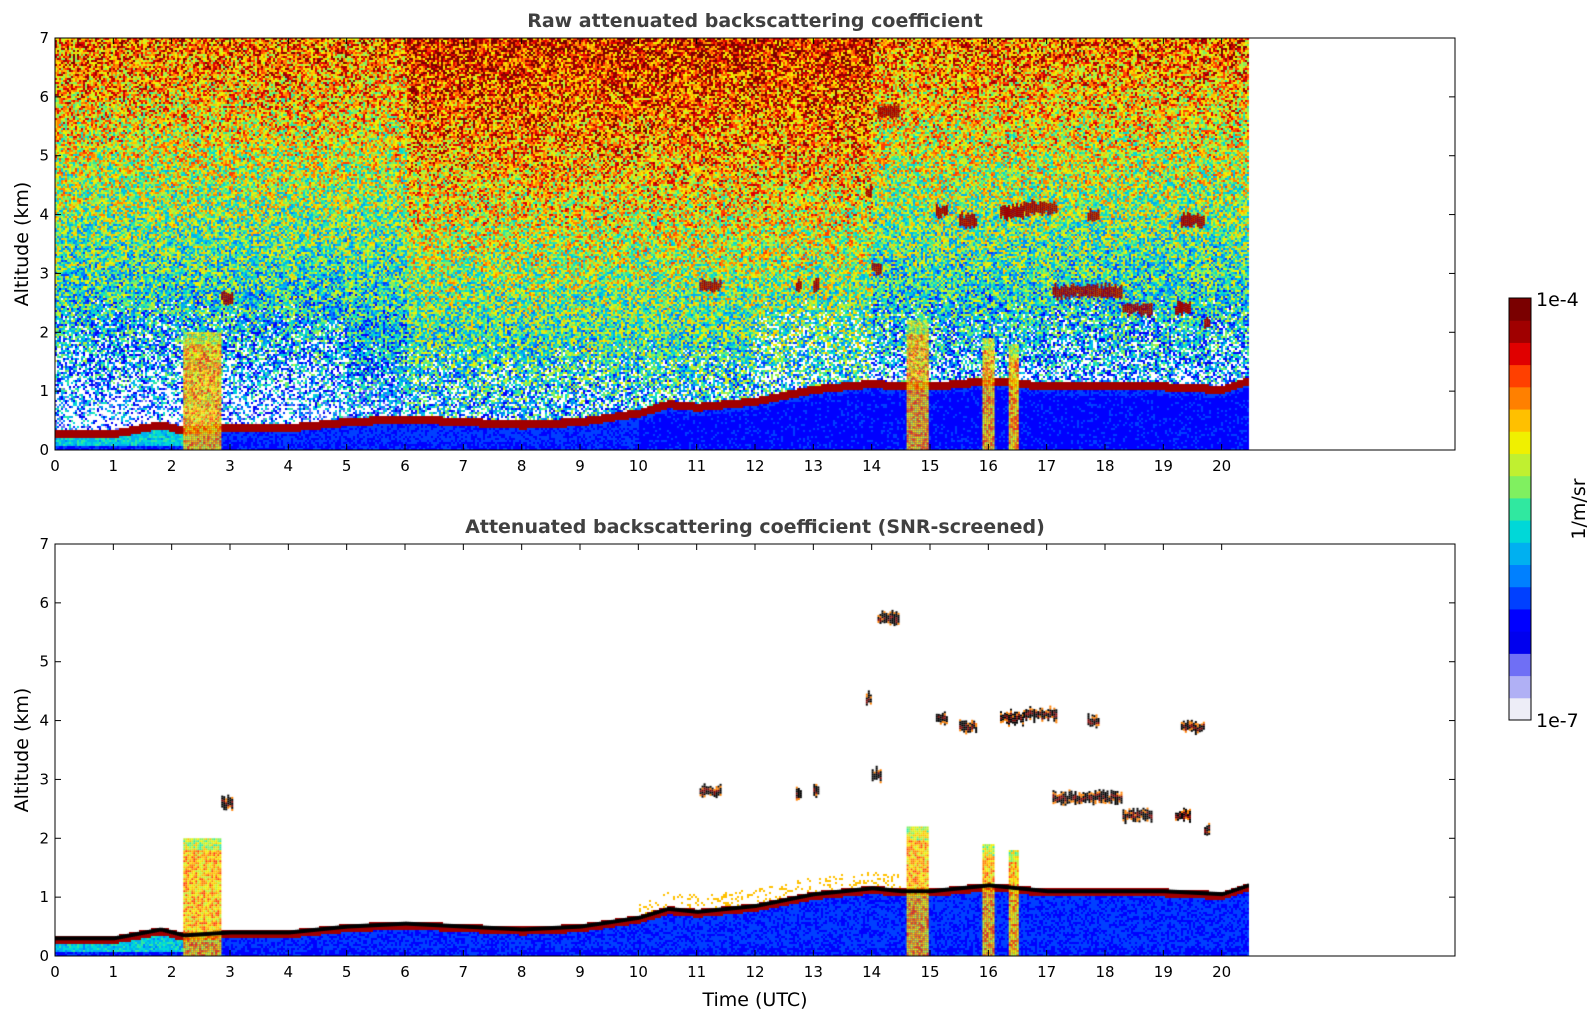 The image size is (1595, 1020). What do you see at coordinates (1579, 508) in the screenshot?
I see `colorbar-label: 1/m/sr` at bounding box center [1579, 508].